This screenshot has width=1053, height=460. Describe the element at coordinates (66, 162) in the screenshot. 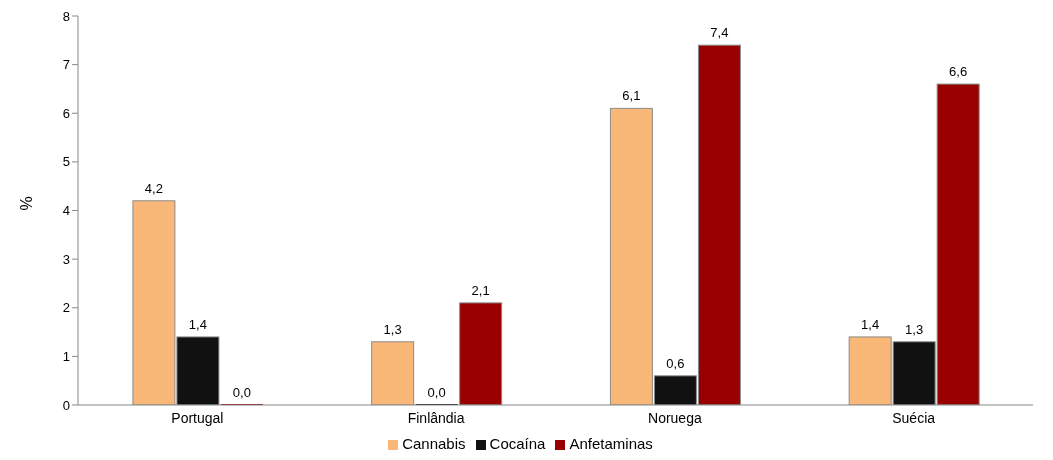

I see `y-tick-label: 5` at that location.